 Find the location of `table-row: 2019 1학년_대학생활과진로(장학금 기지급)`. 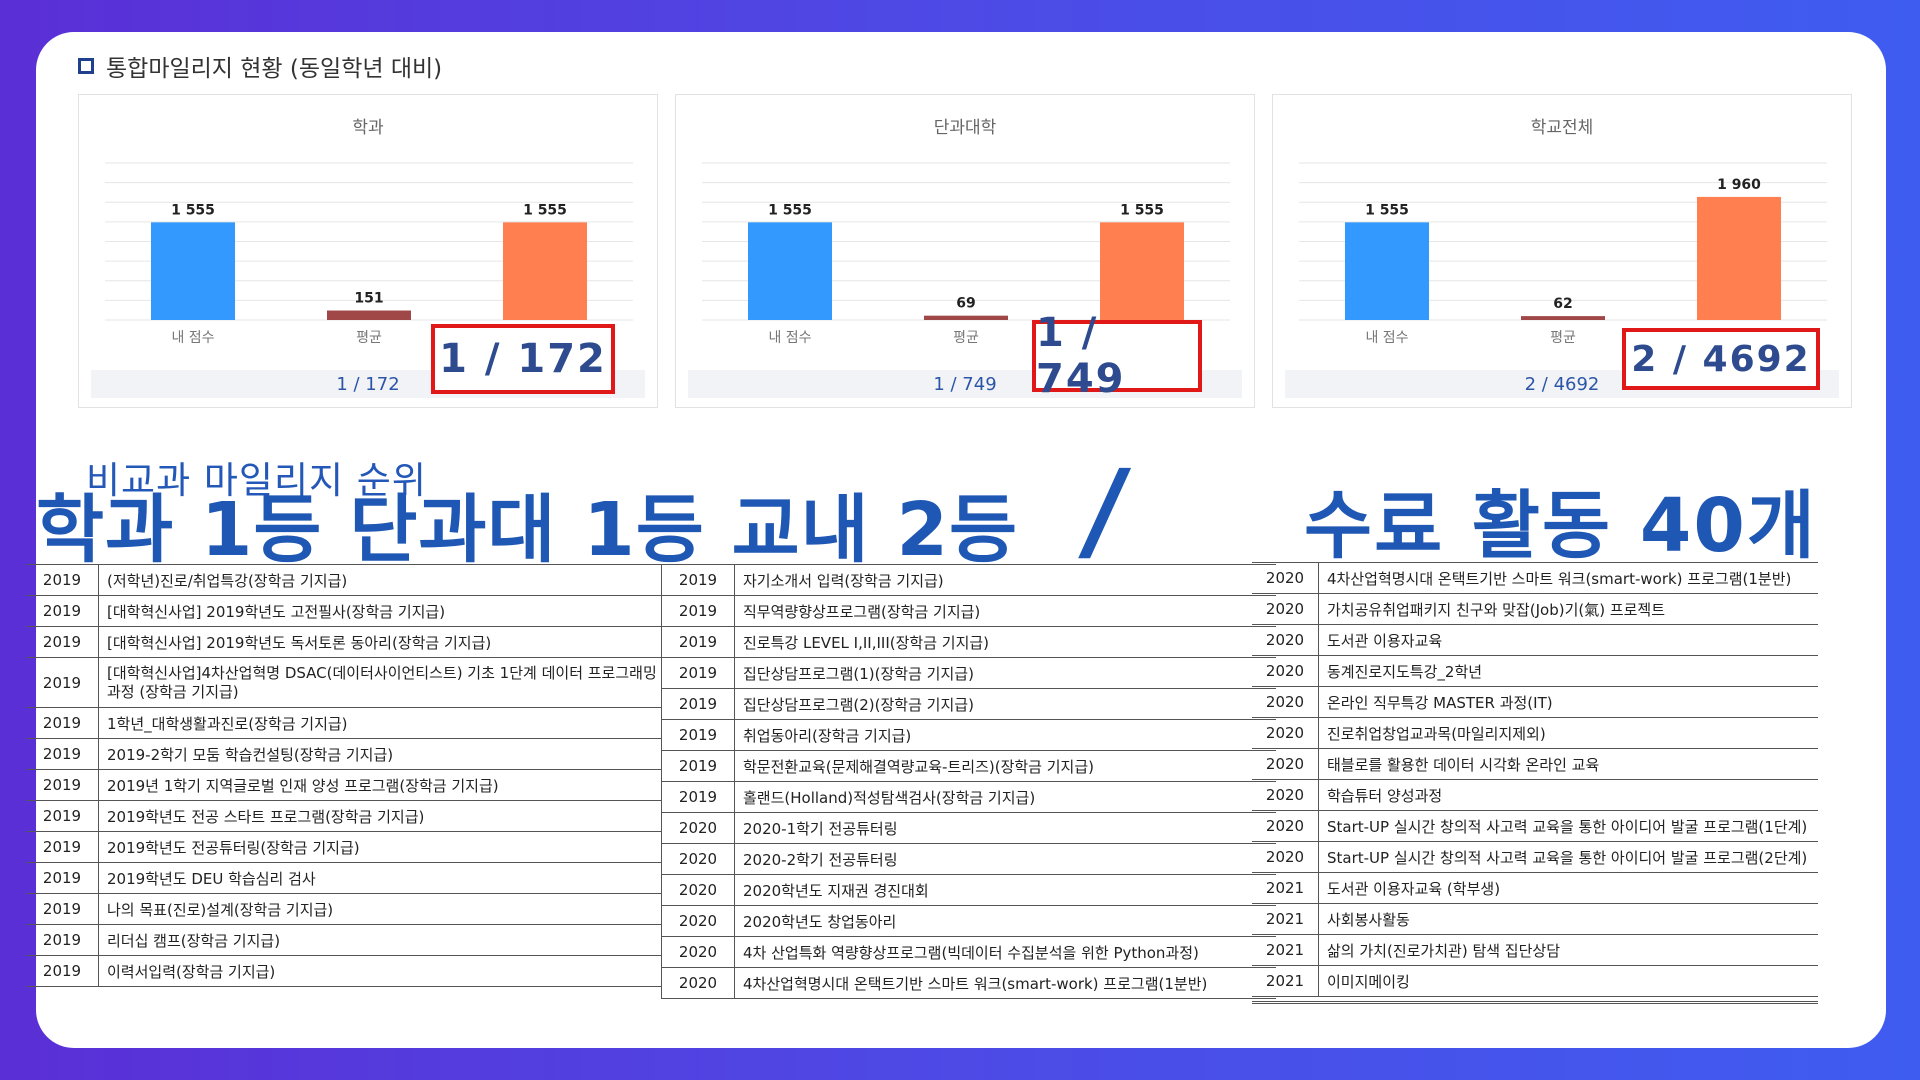

table-row: 2019 1학년_대학생활과진로(장학금 기지급) is located at coordinates (343, 723).